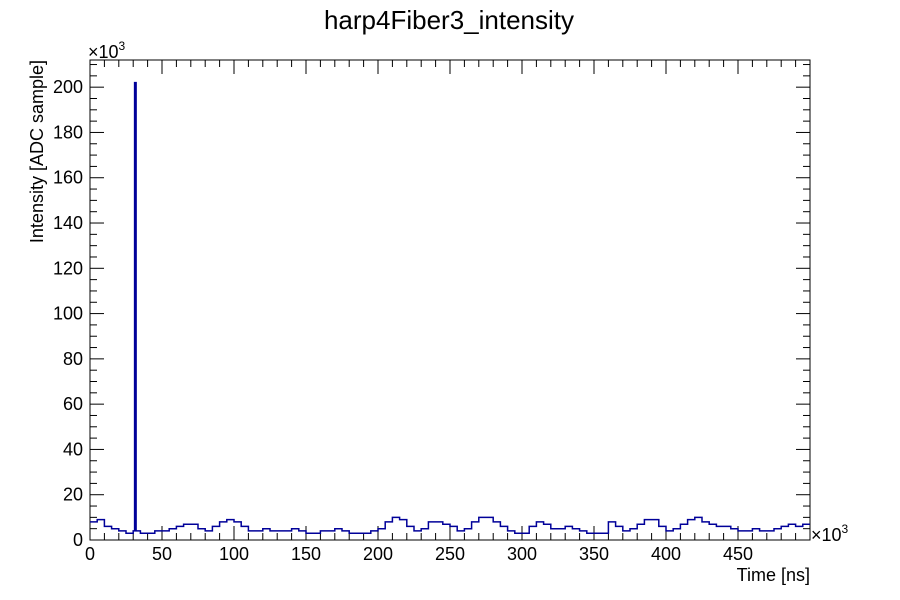 This screenshot has height=600, width=900. Describe the element at coordinates (666, 554) in the screenshot. I see `x-tick-label: 400` at that location.